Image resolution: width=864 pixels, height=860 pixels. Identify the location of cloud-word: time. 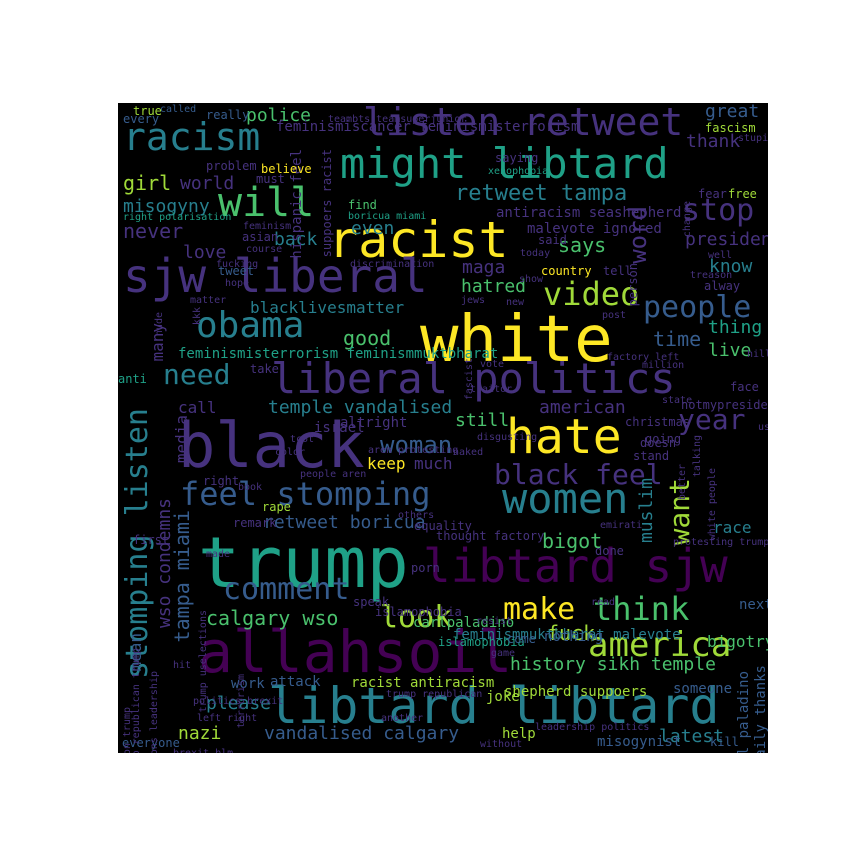
(677, 339).